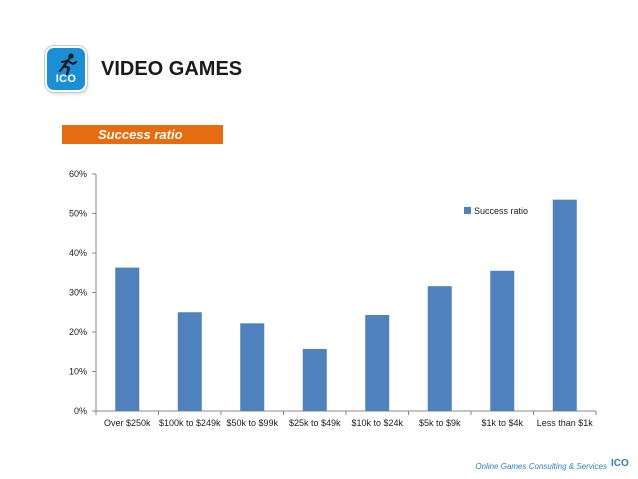 The width and height of the screenshot is (638, 479). What do you see at coordinates (78, 214) in the screenshot?
I see `y-tick-label: 50%` at bounding box center [78, 214].